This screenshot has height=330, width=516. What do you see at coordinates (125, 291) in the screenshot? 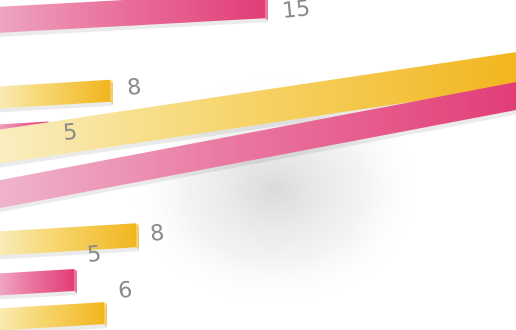
I see `bar-value-label: 6` at bounding box center [125, 291].